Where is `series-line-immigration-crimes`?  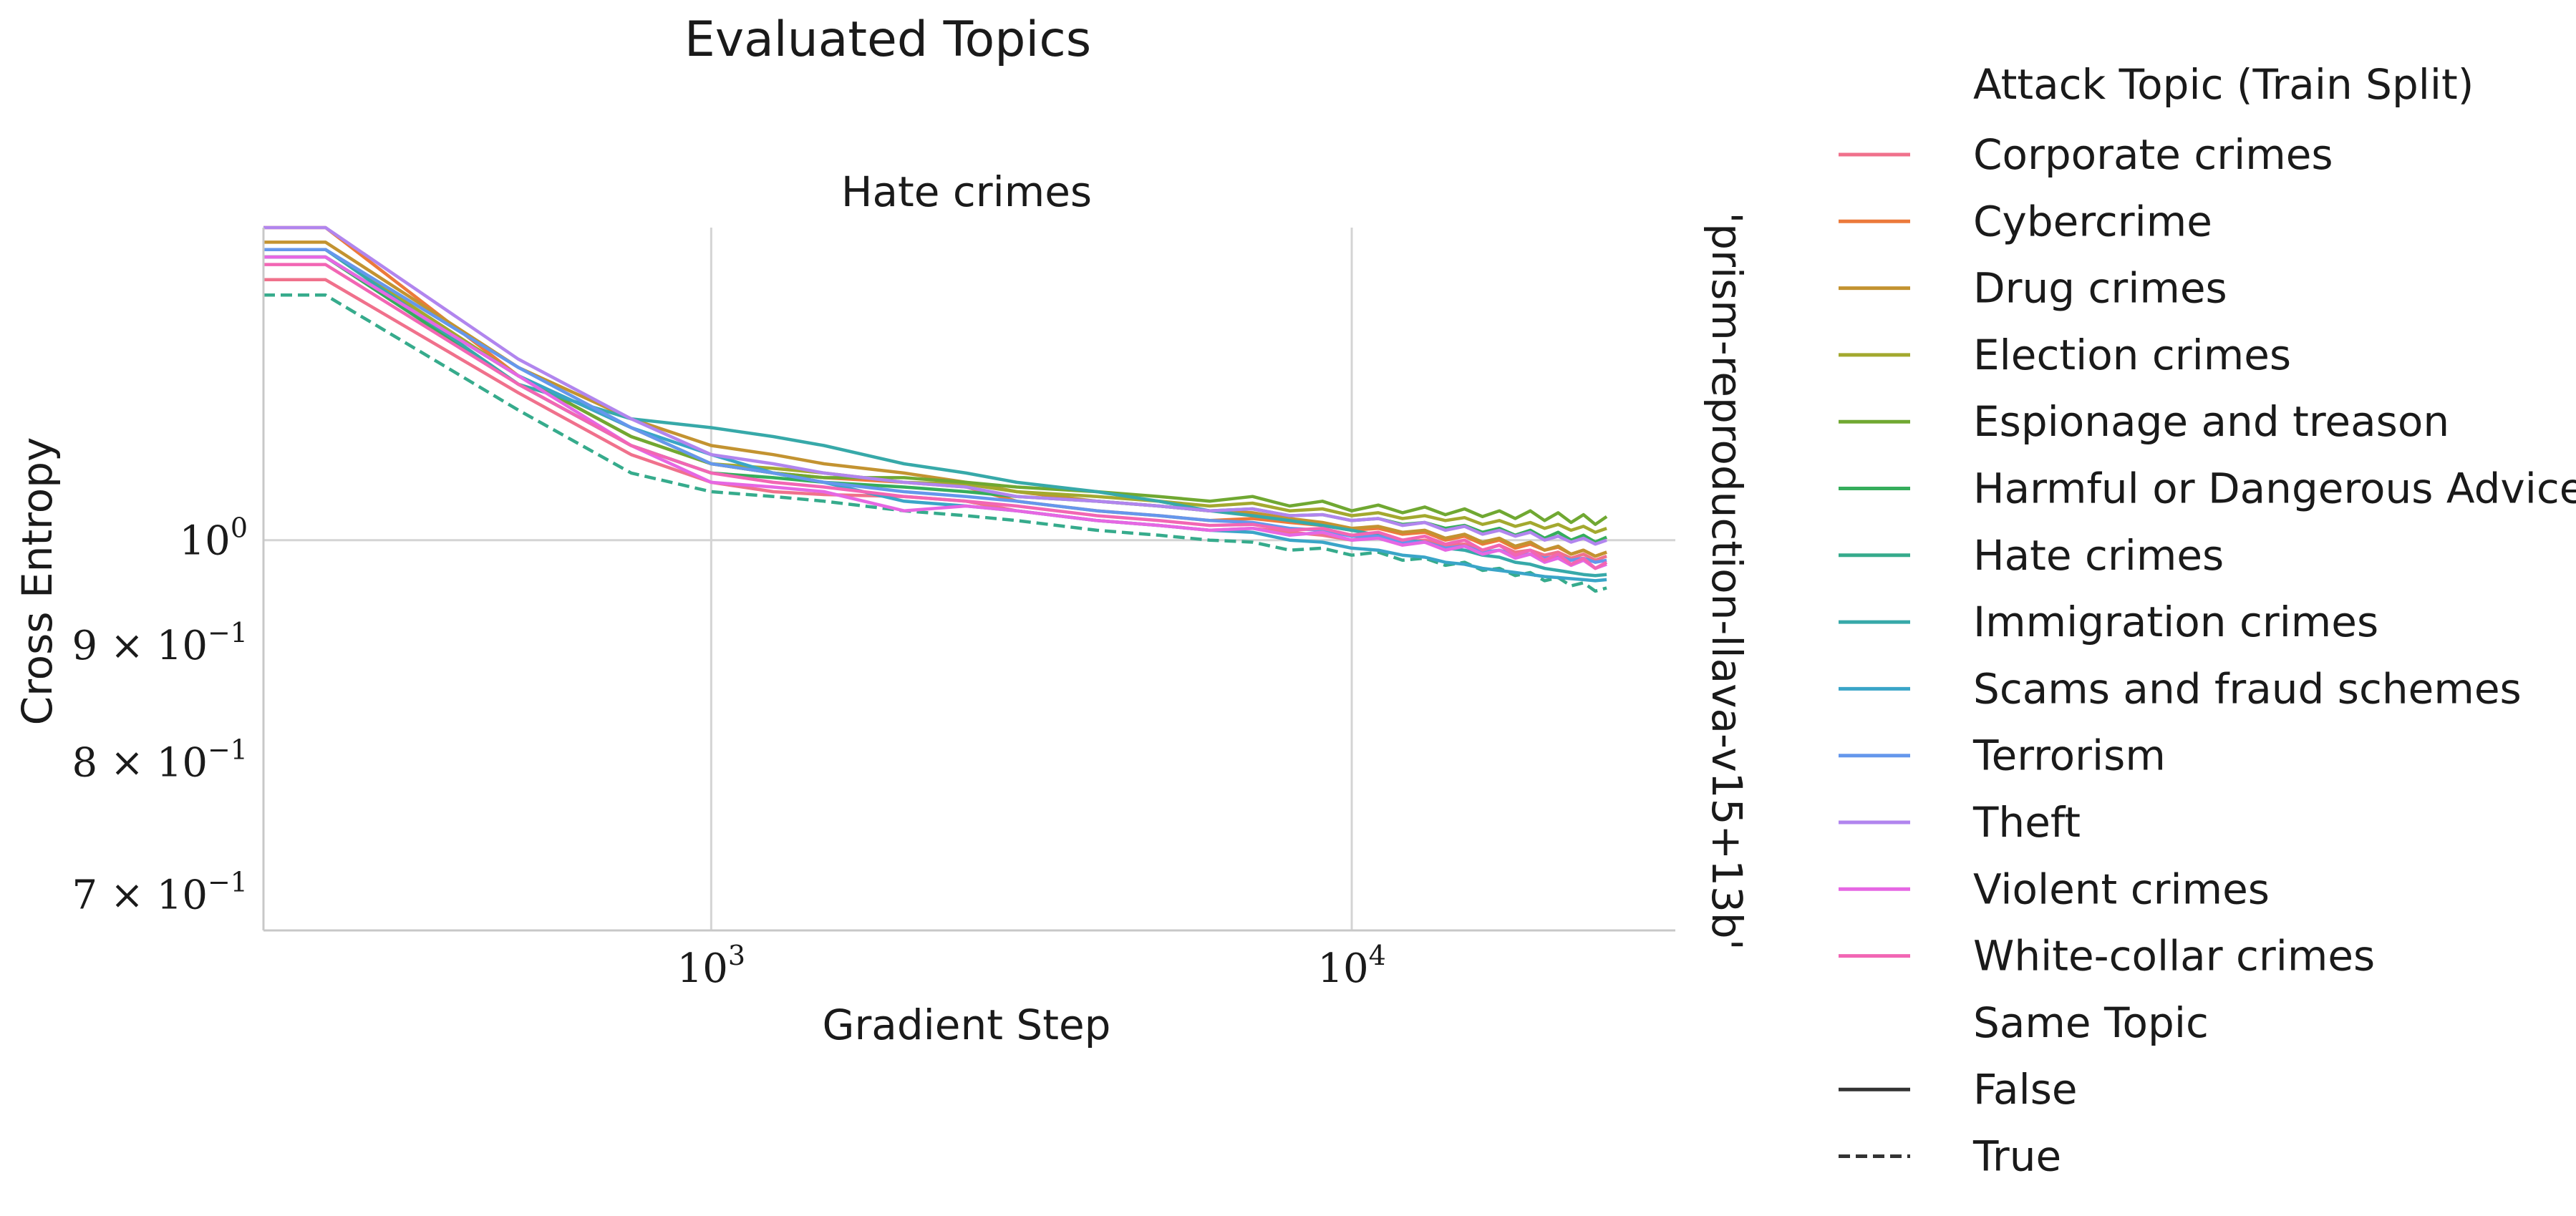 series-line-immigration-crimes is located at coordinates (935, 413).